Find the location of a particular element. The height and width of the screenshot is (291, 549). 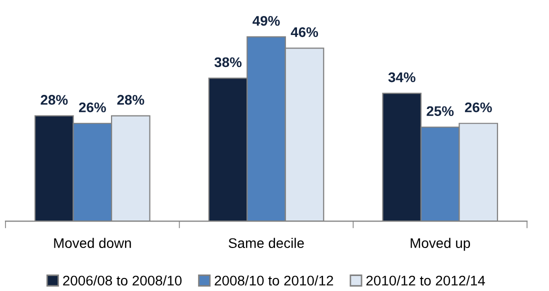

data-label: 38% is located at coordinates (228, 62).